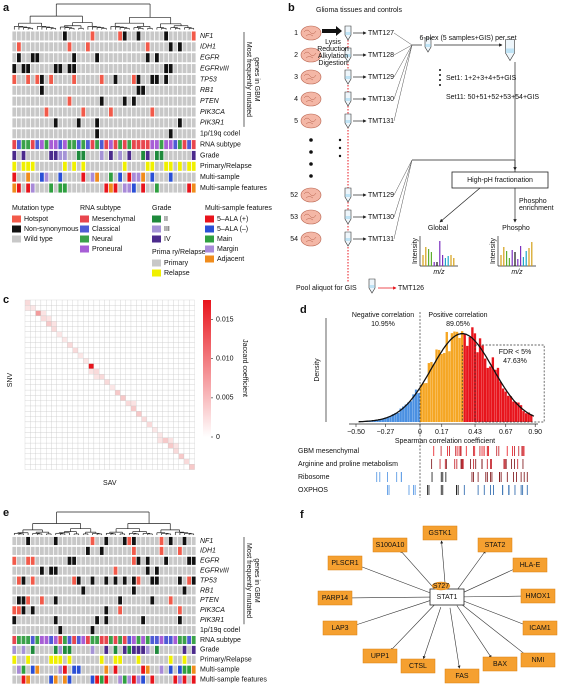 The width and height of the screenshot is (576, 685). Describe the element at coordinates (311, 164) in the screenshot. I see `ellipsis-dot` at that location.